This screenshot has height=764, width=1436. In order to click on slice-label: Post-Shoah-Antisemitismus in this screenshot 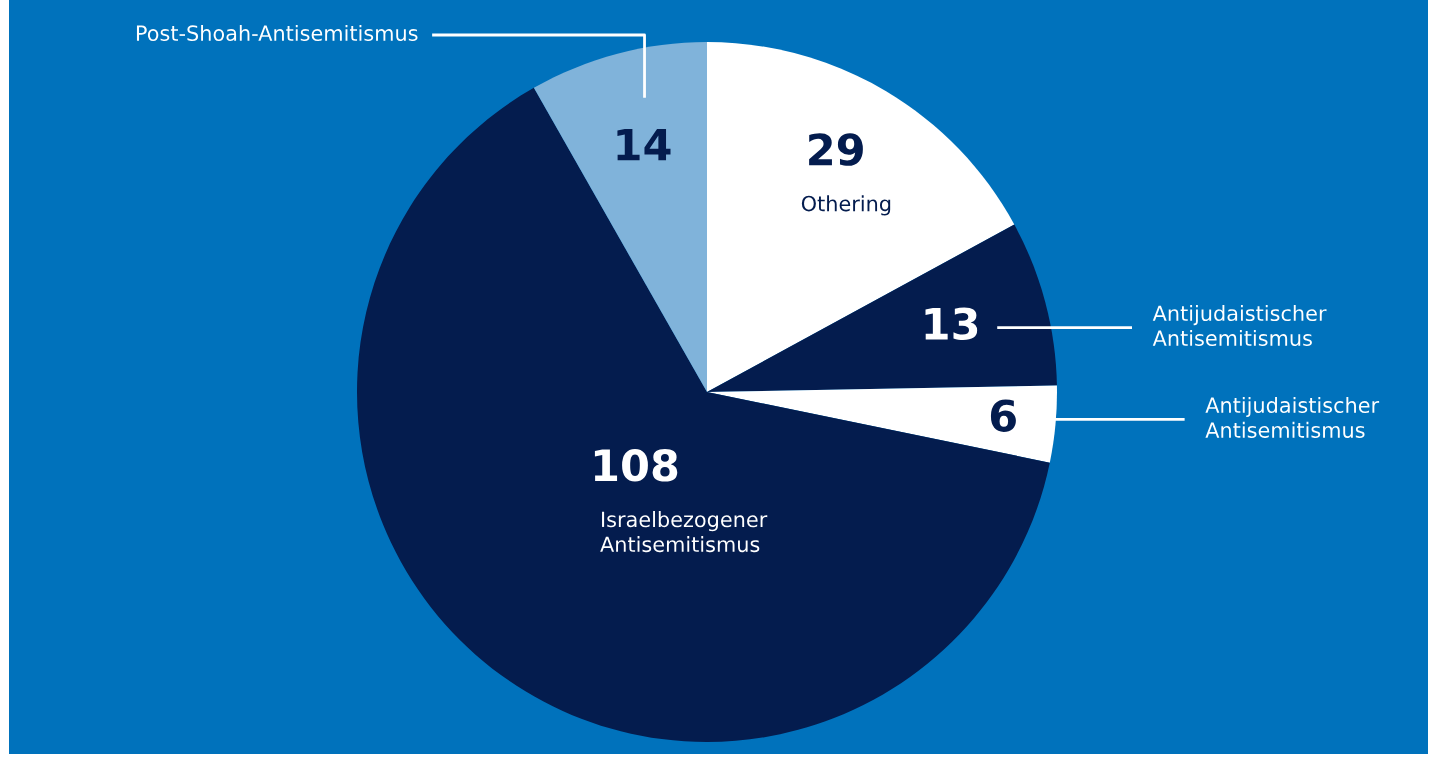, I will do `click(277, 33)`.